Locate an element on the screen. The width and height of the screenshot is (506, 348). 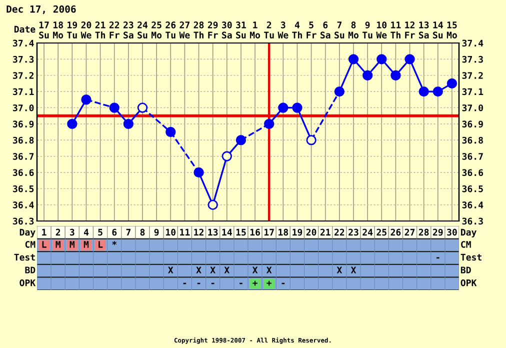
x-tick-label: 23 is located at coordinates (353, 232).